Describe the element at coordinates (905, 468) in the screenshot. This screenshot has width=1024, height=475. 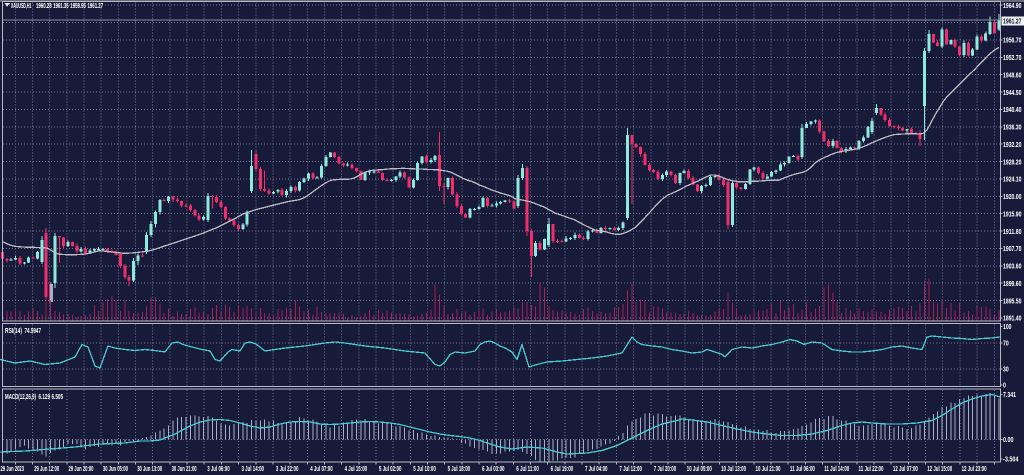
I see `svg-text: 12 Jul 07:00` at that location.